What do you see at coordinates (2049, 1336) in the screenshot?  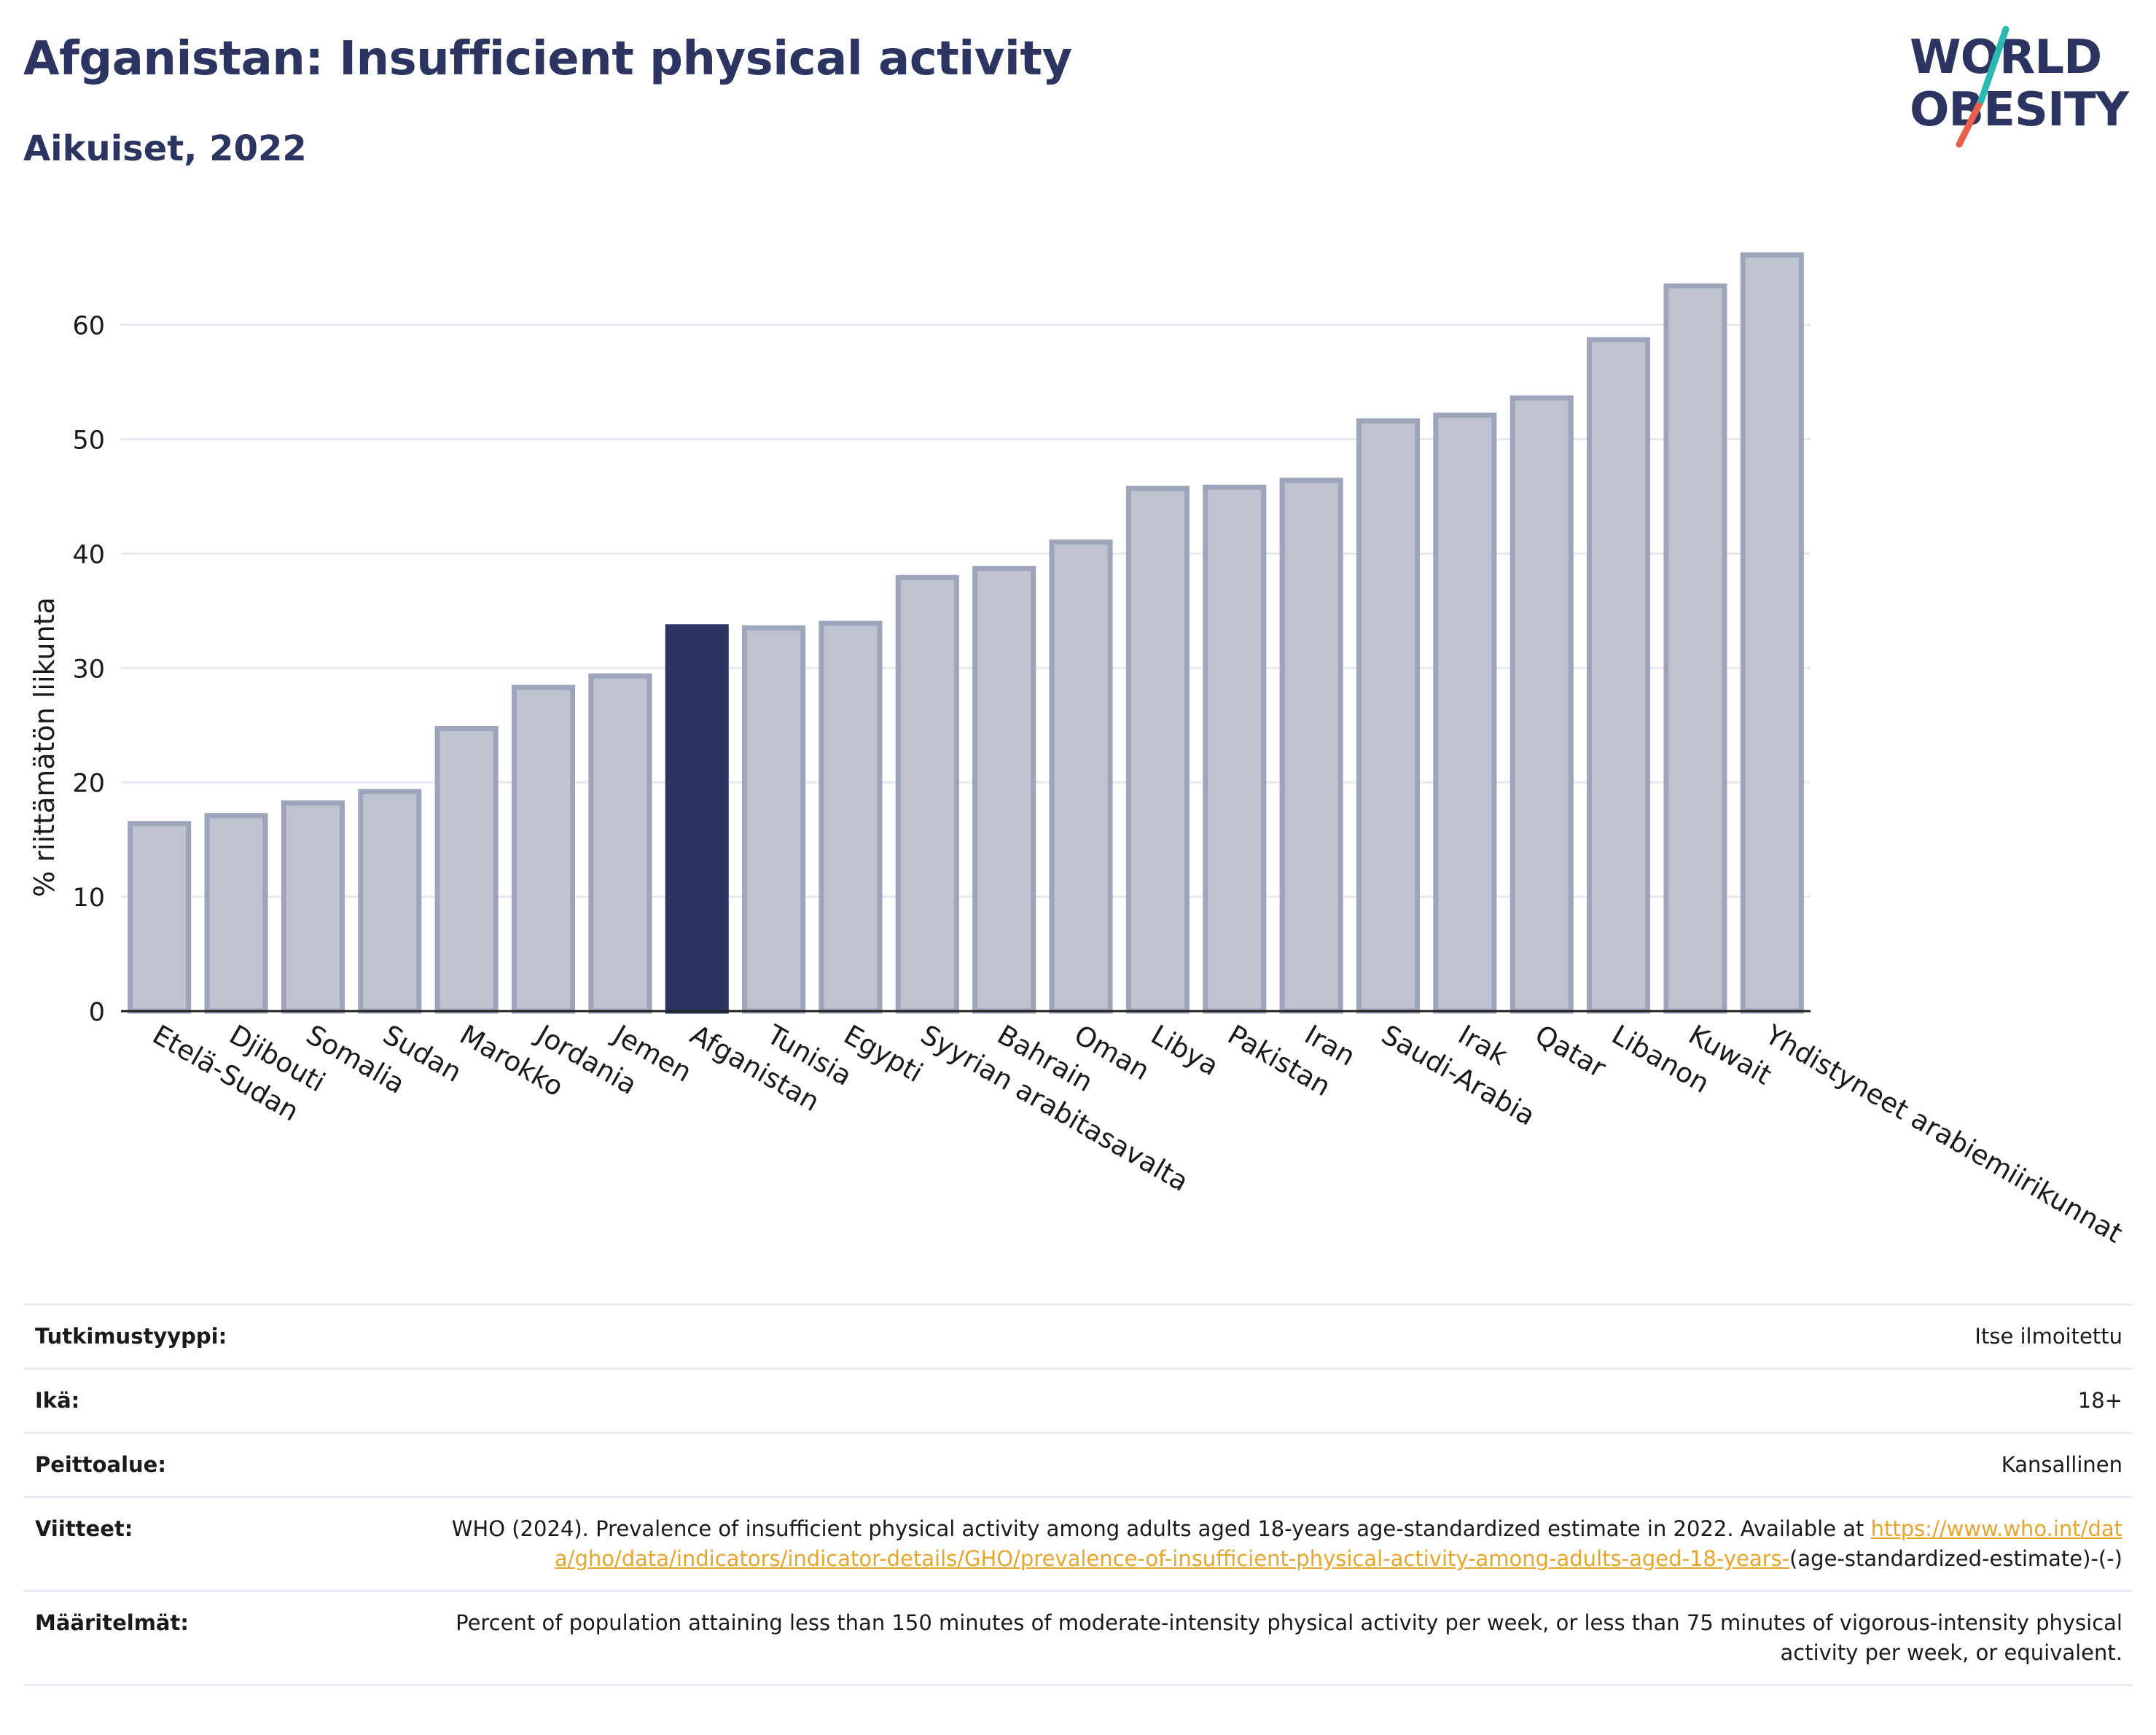 I see `info-value: Itse ilmoitettu` at bounding box center [2049, 1336].